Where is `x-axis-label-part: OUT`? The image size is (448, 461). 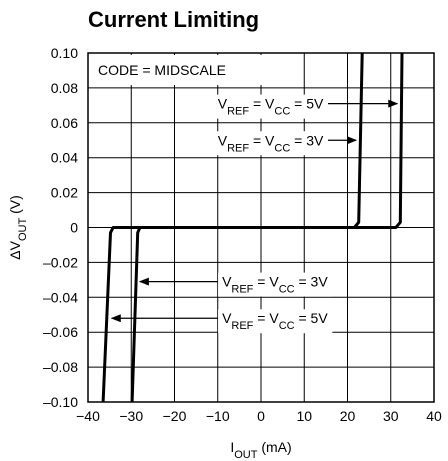 x-axis-label-part: OUT is located at coordinates (246, 455).